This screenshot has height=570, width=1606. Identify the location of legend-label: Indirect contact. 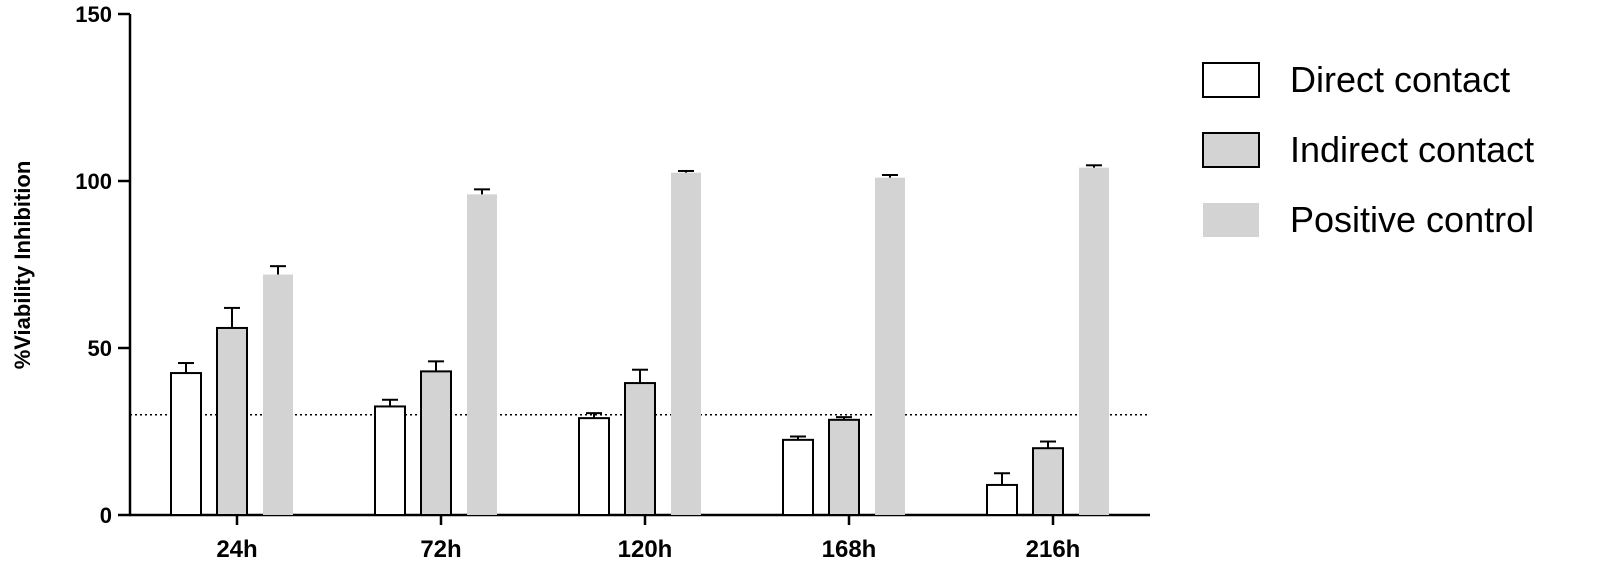
(1412, 149).